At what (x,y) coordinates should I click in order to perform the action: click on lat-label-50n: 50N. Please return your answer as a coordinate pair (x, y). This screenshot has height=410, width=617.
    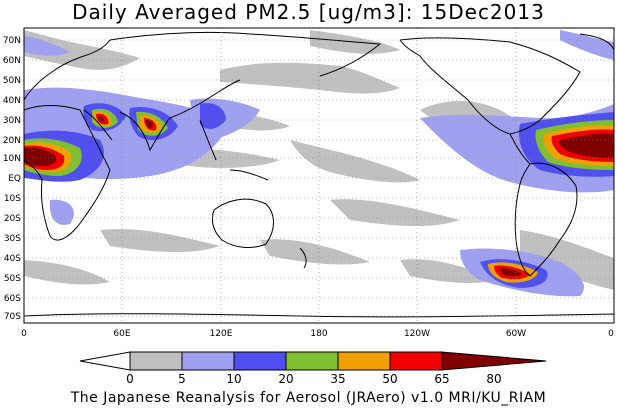
    Looking at the image, I should click on (12, 81).